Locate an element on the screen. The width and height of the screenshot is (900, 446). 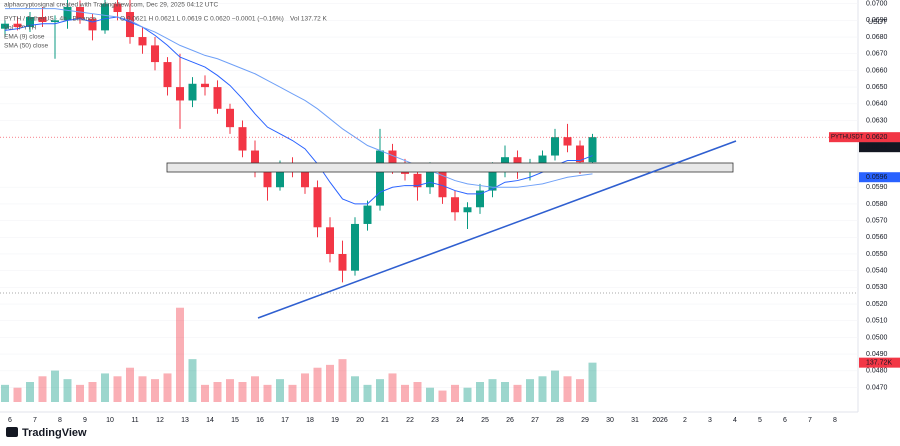
x-tick-label: 6 is located at coordinates (785, 420).